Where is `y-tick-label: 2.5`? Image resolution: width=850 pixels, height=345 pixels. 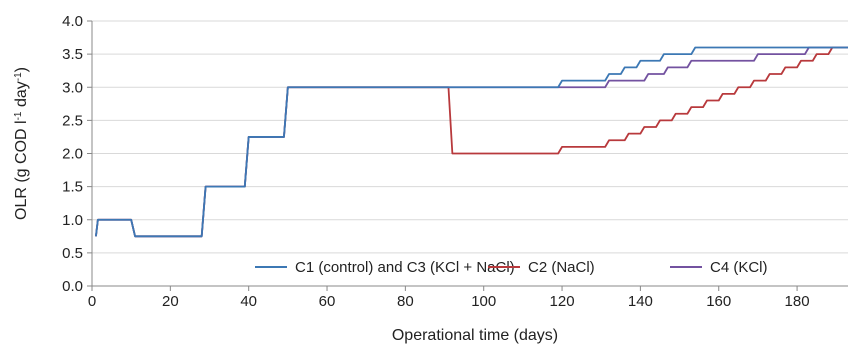 y-tick-label: 2.5 is located at coordinates (72, 120).